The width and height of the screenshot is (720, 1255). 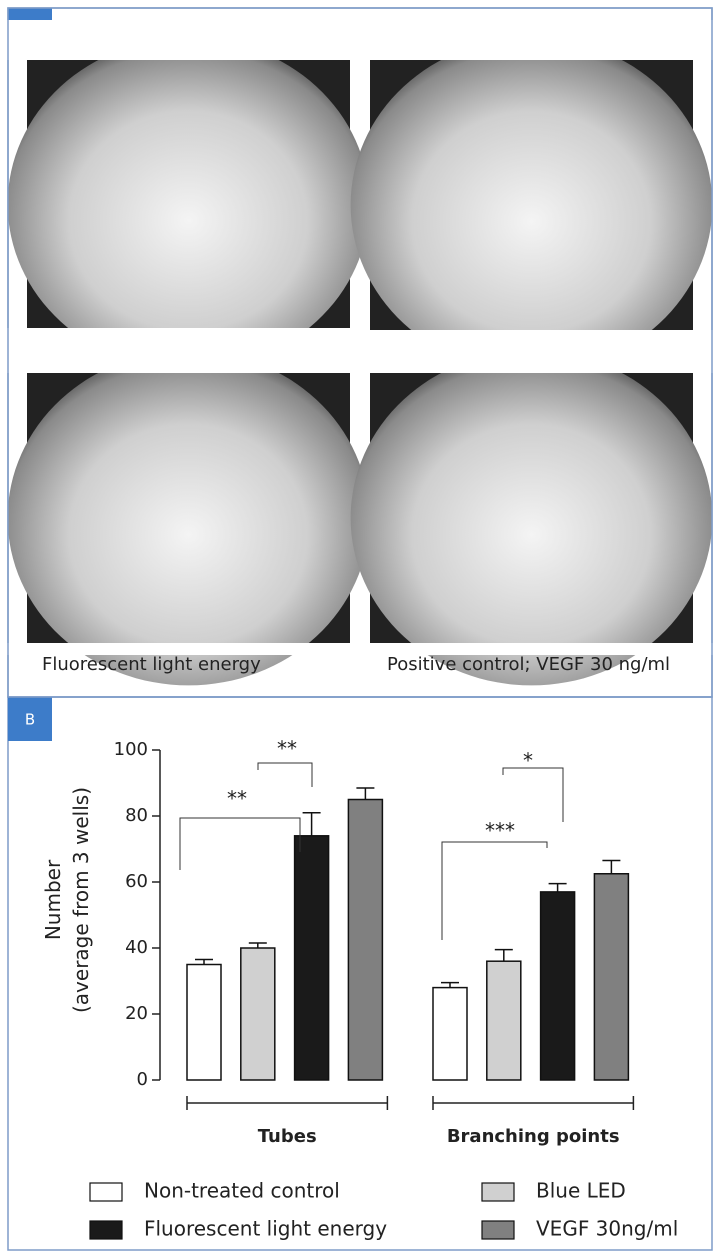 I want to click on y-tick-label: 0, so click(x=142, y=1079).